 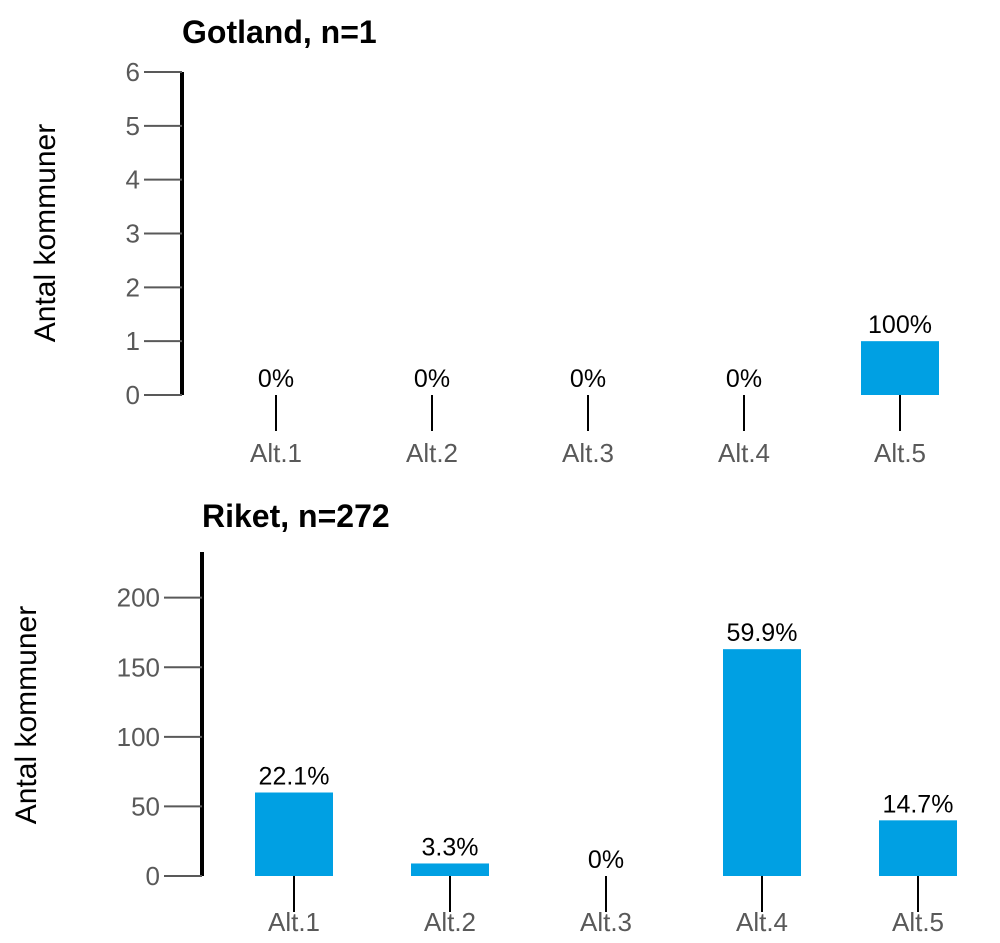 I want to click on y-tick-label: 100, so click(x=138, y=737).